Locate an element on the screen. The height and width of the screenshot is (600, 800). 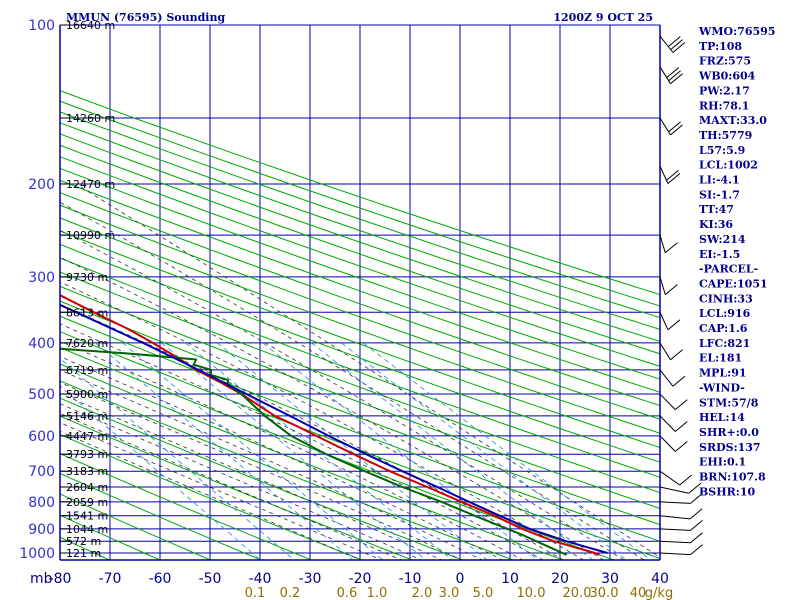
height-label: 2059 m is located at coordinates (87, 502).